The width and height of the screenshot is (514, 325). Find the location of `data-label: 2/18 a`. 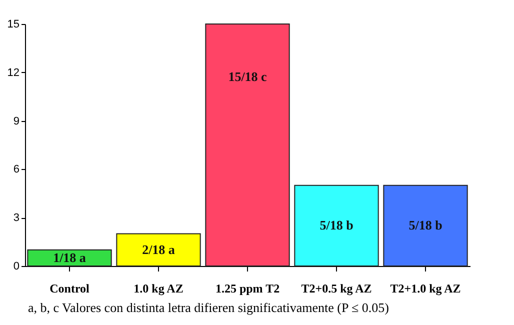

data-label: 2/18 a is located at coordinates (159, 249).